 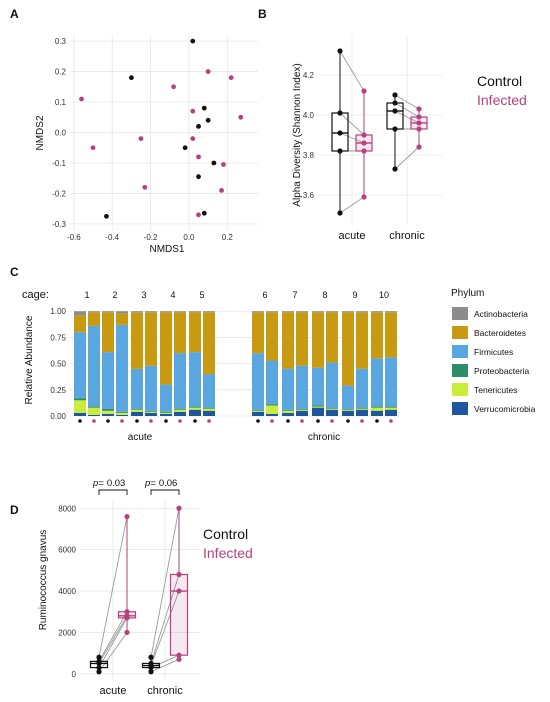 What do you see at coordinates (67, 508) in the screenshot?
I see `d-ytick: 8000` at bounding box center [67, 508].